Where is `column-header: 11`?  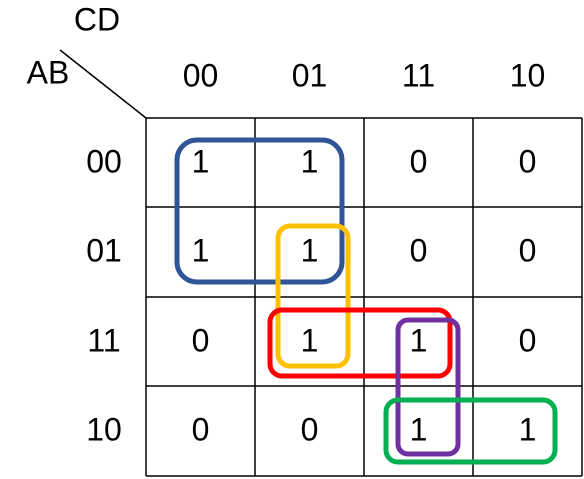
column-header: 11 is located at coordinates (418, 75).